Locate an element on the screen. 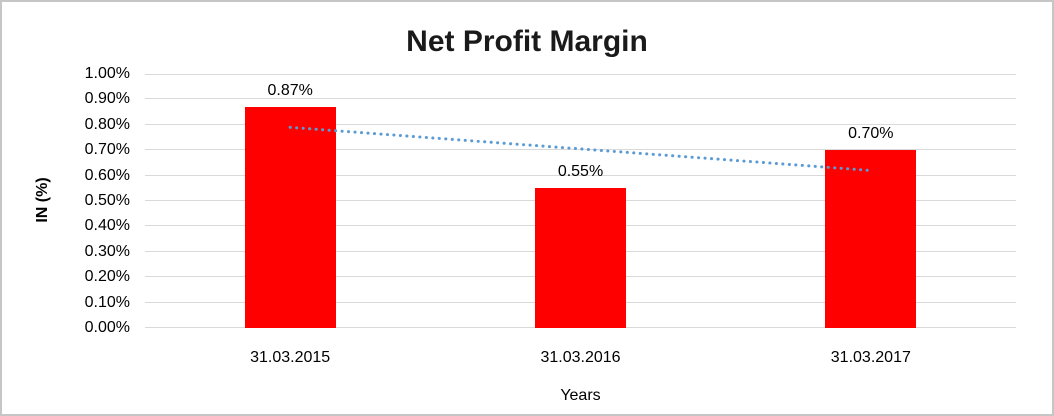 The width and height of the screenshot is (1054, 416). y-tick-label: 0.60% is located at coordinates (107, 175).